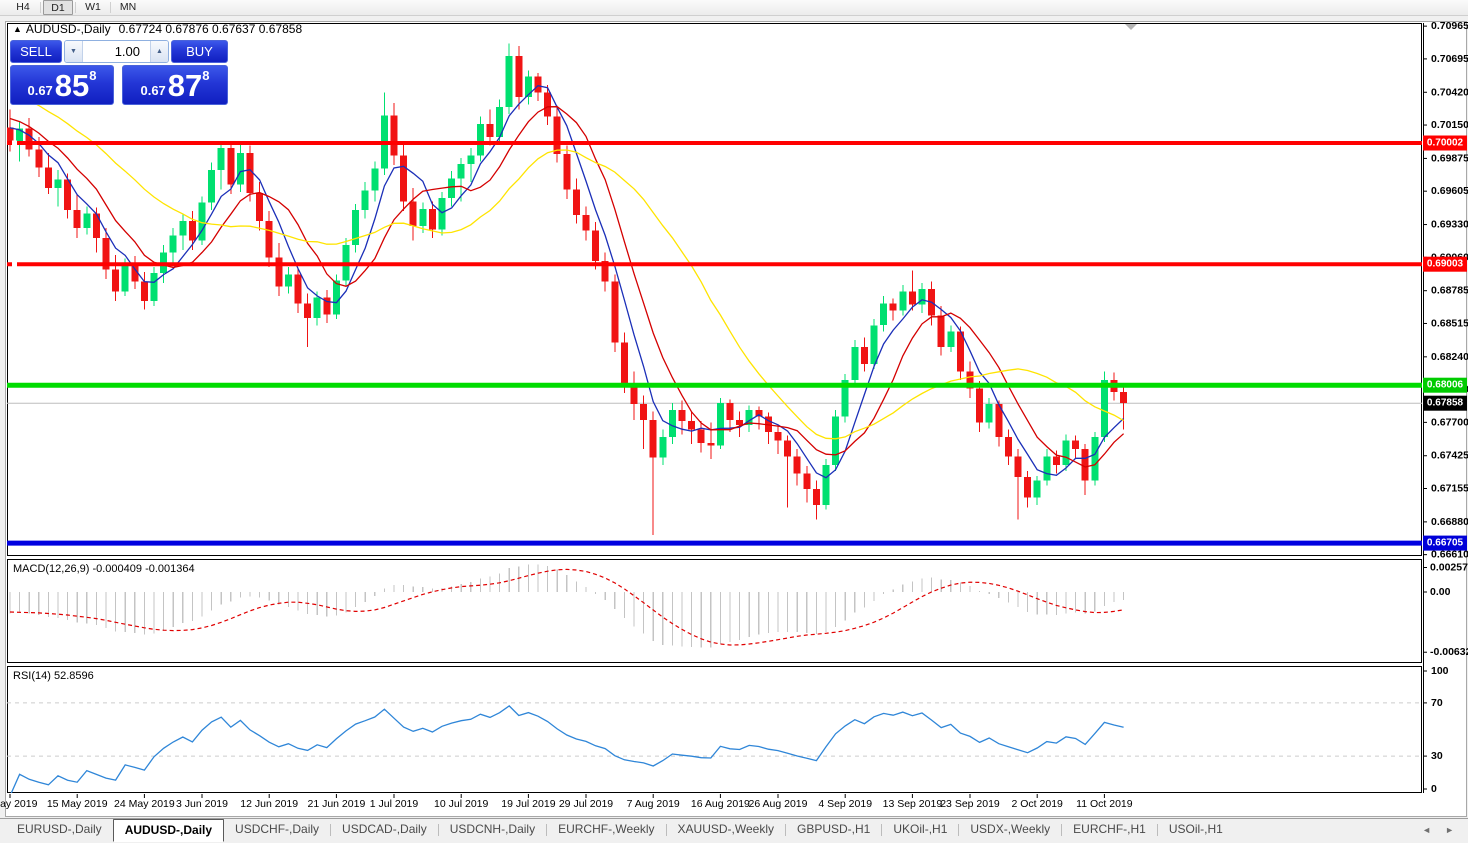 The width and height of the screenshot is (1468, 843). I want to click on rsi-axis-label: 100, so click(1440, 671).